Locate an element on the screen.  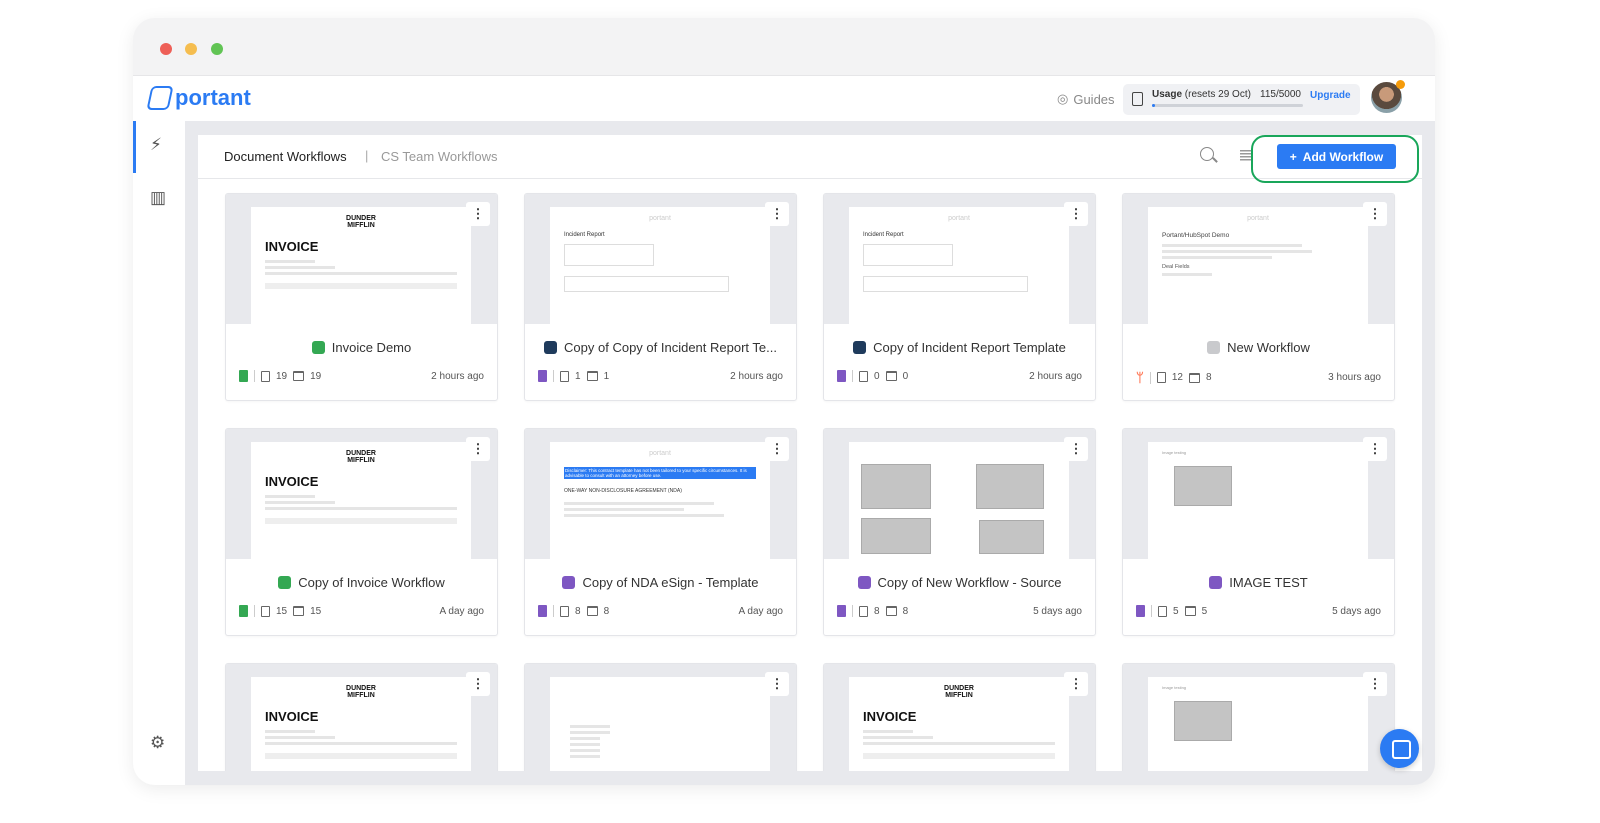
portant-logo: portant is located at coordinates (198, 98).